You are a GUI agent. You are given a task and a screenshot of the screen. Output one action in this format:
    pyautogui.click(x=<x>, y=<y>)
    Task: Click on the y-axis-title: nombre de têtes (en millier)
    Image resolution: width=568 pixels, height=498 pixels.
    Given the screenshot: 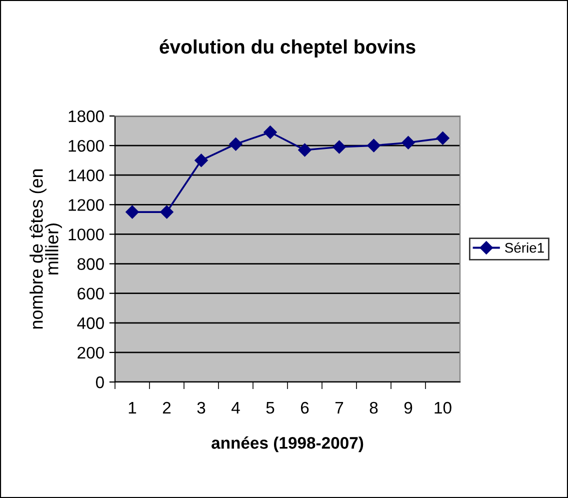 What is the action you would take?
    pyautogui.click(x=46, y=249)
    